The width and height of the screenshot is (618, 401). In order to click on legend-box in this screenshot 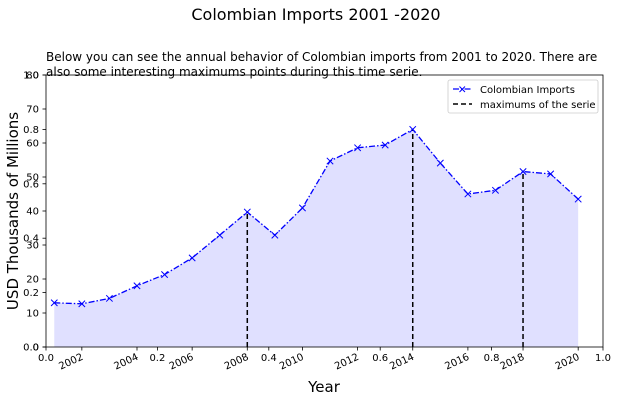, I will do `click(523, 96)`.